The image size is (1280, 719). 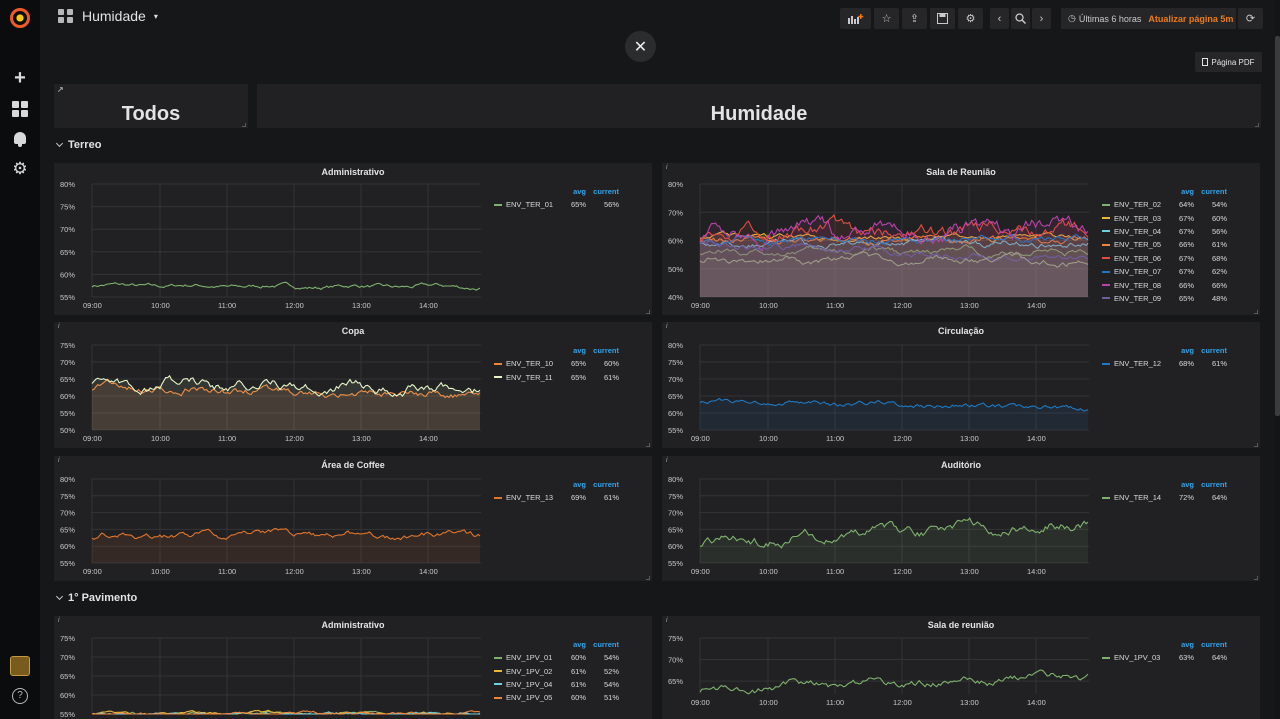 I want to click on alerting-bell-icon, so click(x=20, y=138).